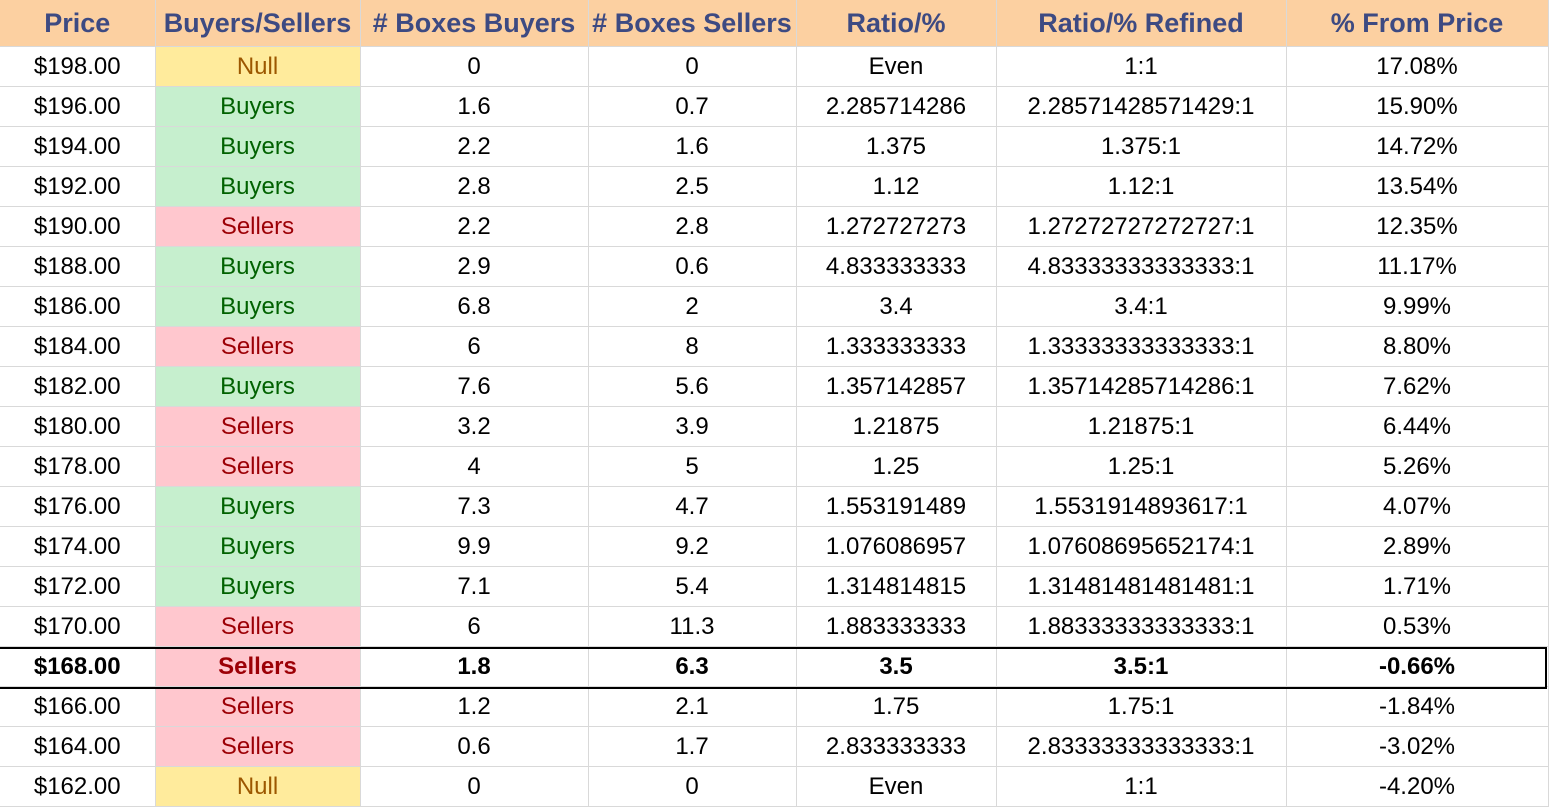  I want to click on from-price-cell: 1.71%, so click(1417, 586).